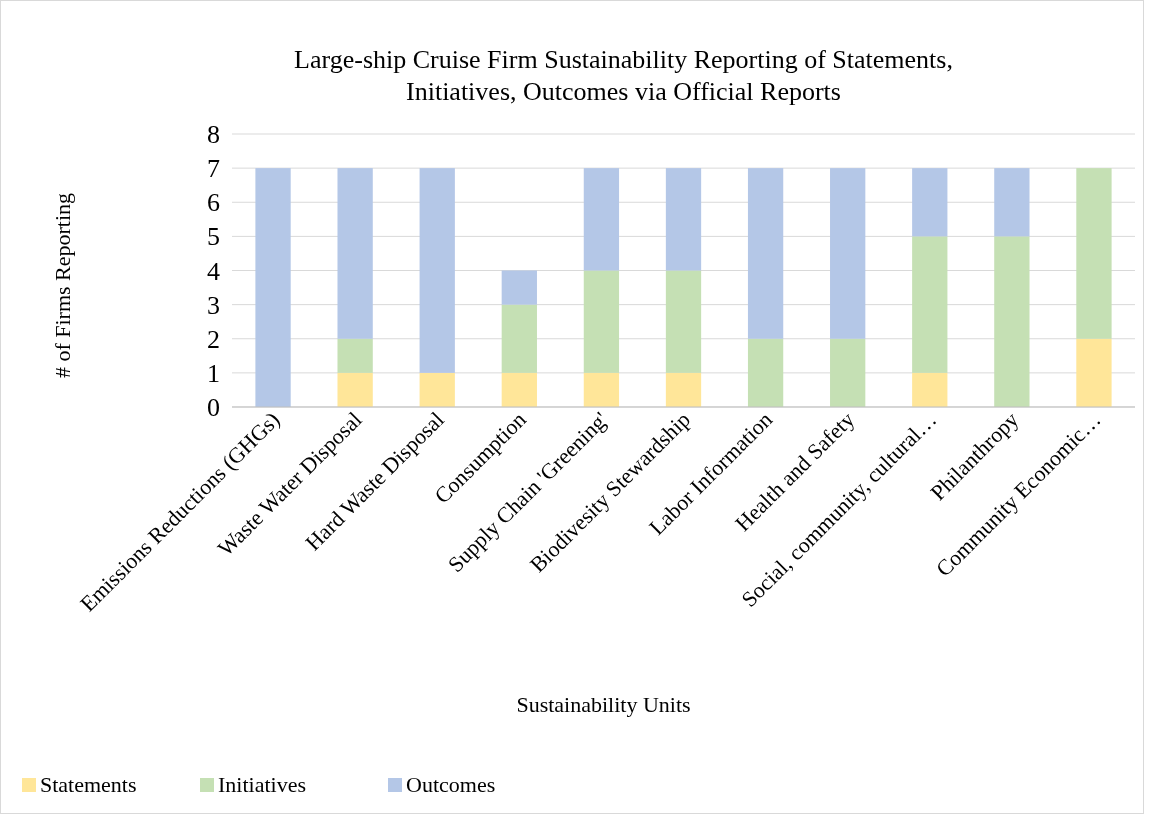 This screenshot has width=1153, height=814. I want to click on legend-label: Statements, so click(88, 784).